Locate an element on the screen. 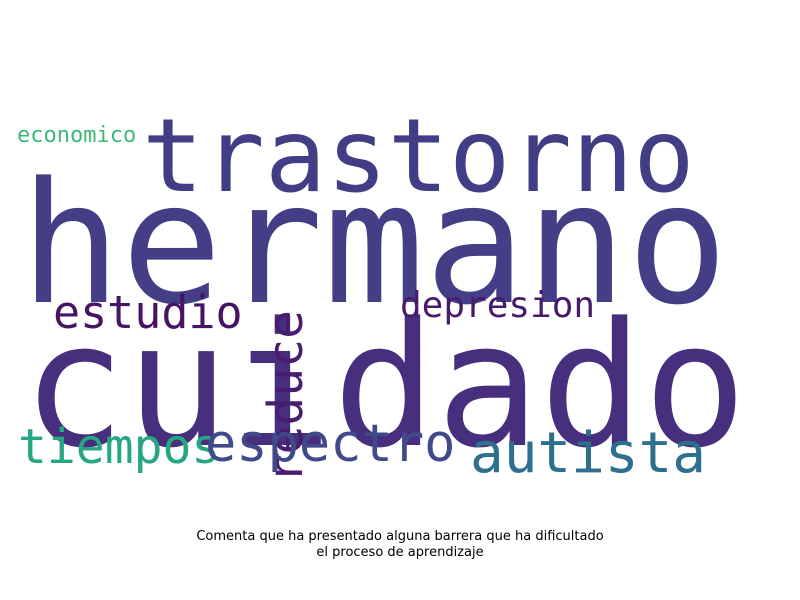 Image resolution: width=800 pixels, height=600 pixels. word-economico: economico is located at coordinates (77, 135).